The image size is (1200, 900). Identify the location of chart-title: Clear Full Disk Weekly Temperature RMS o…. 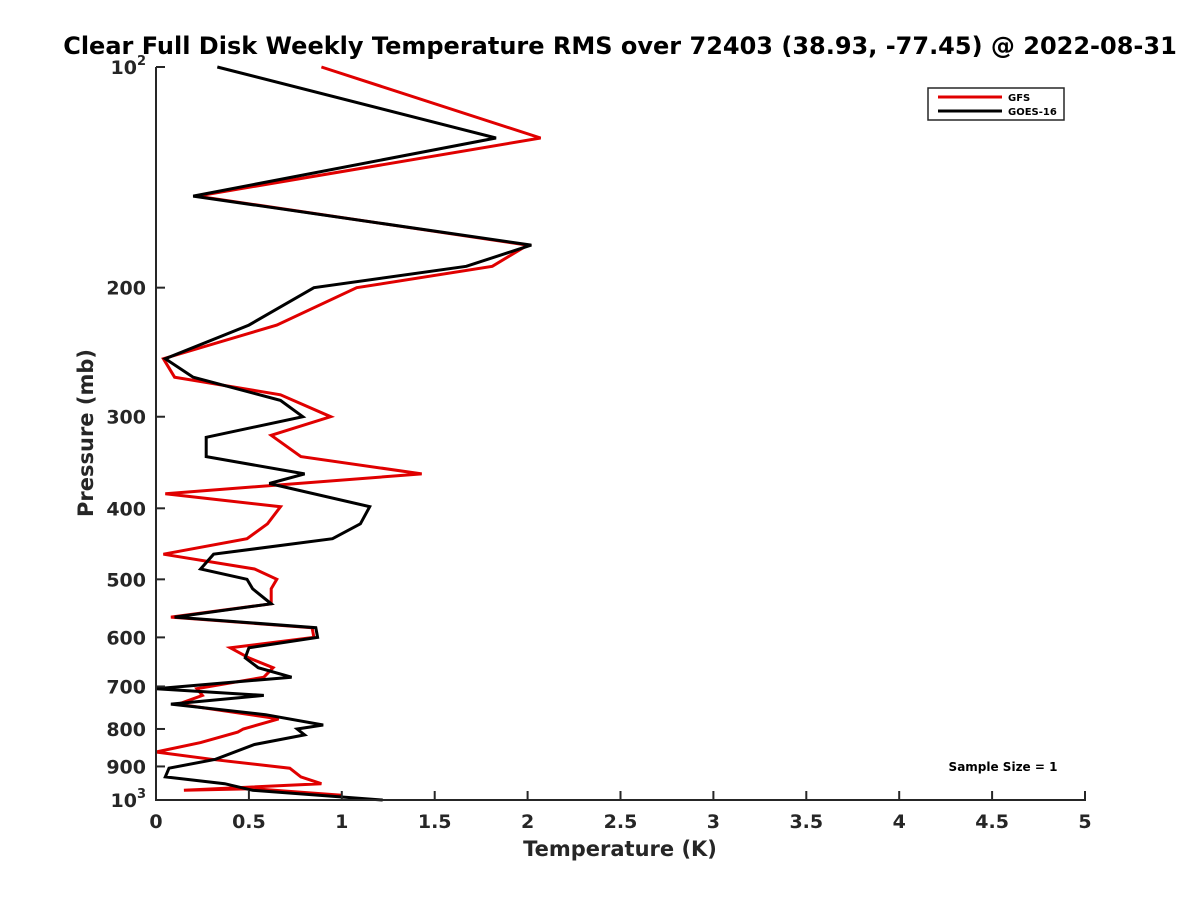
(620, 46).